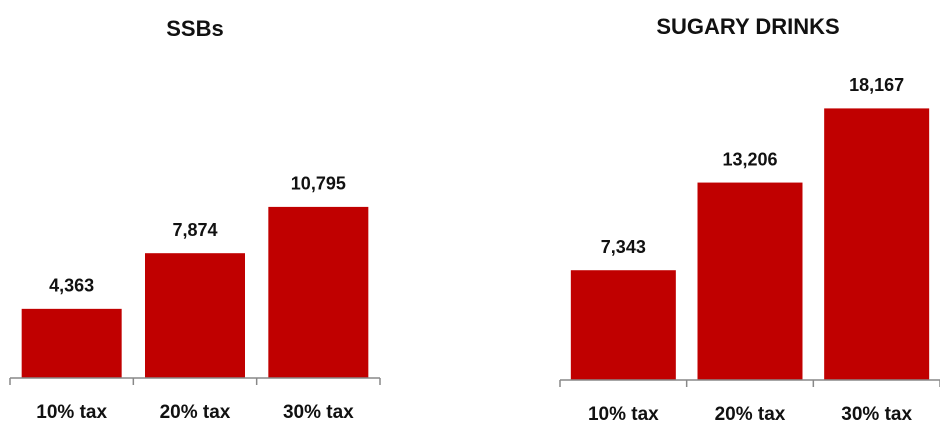 The height and width of the screenshot is (428, 940). I want to click on data-label: 4,363, so click(71, 286).